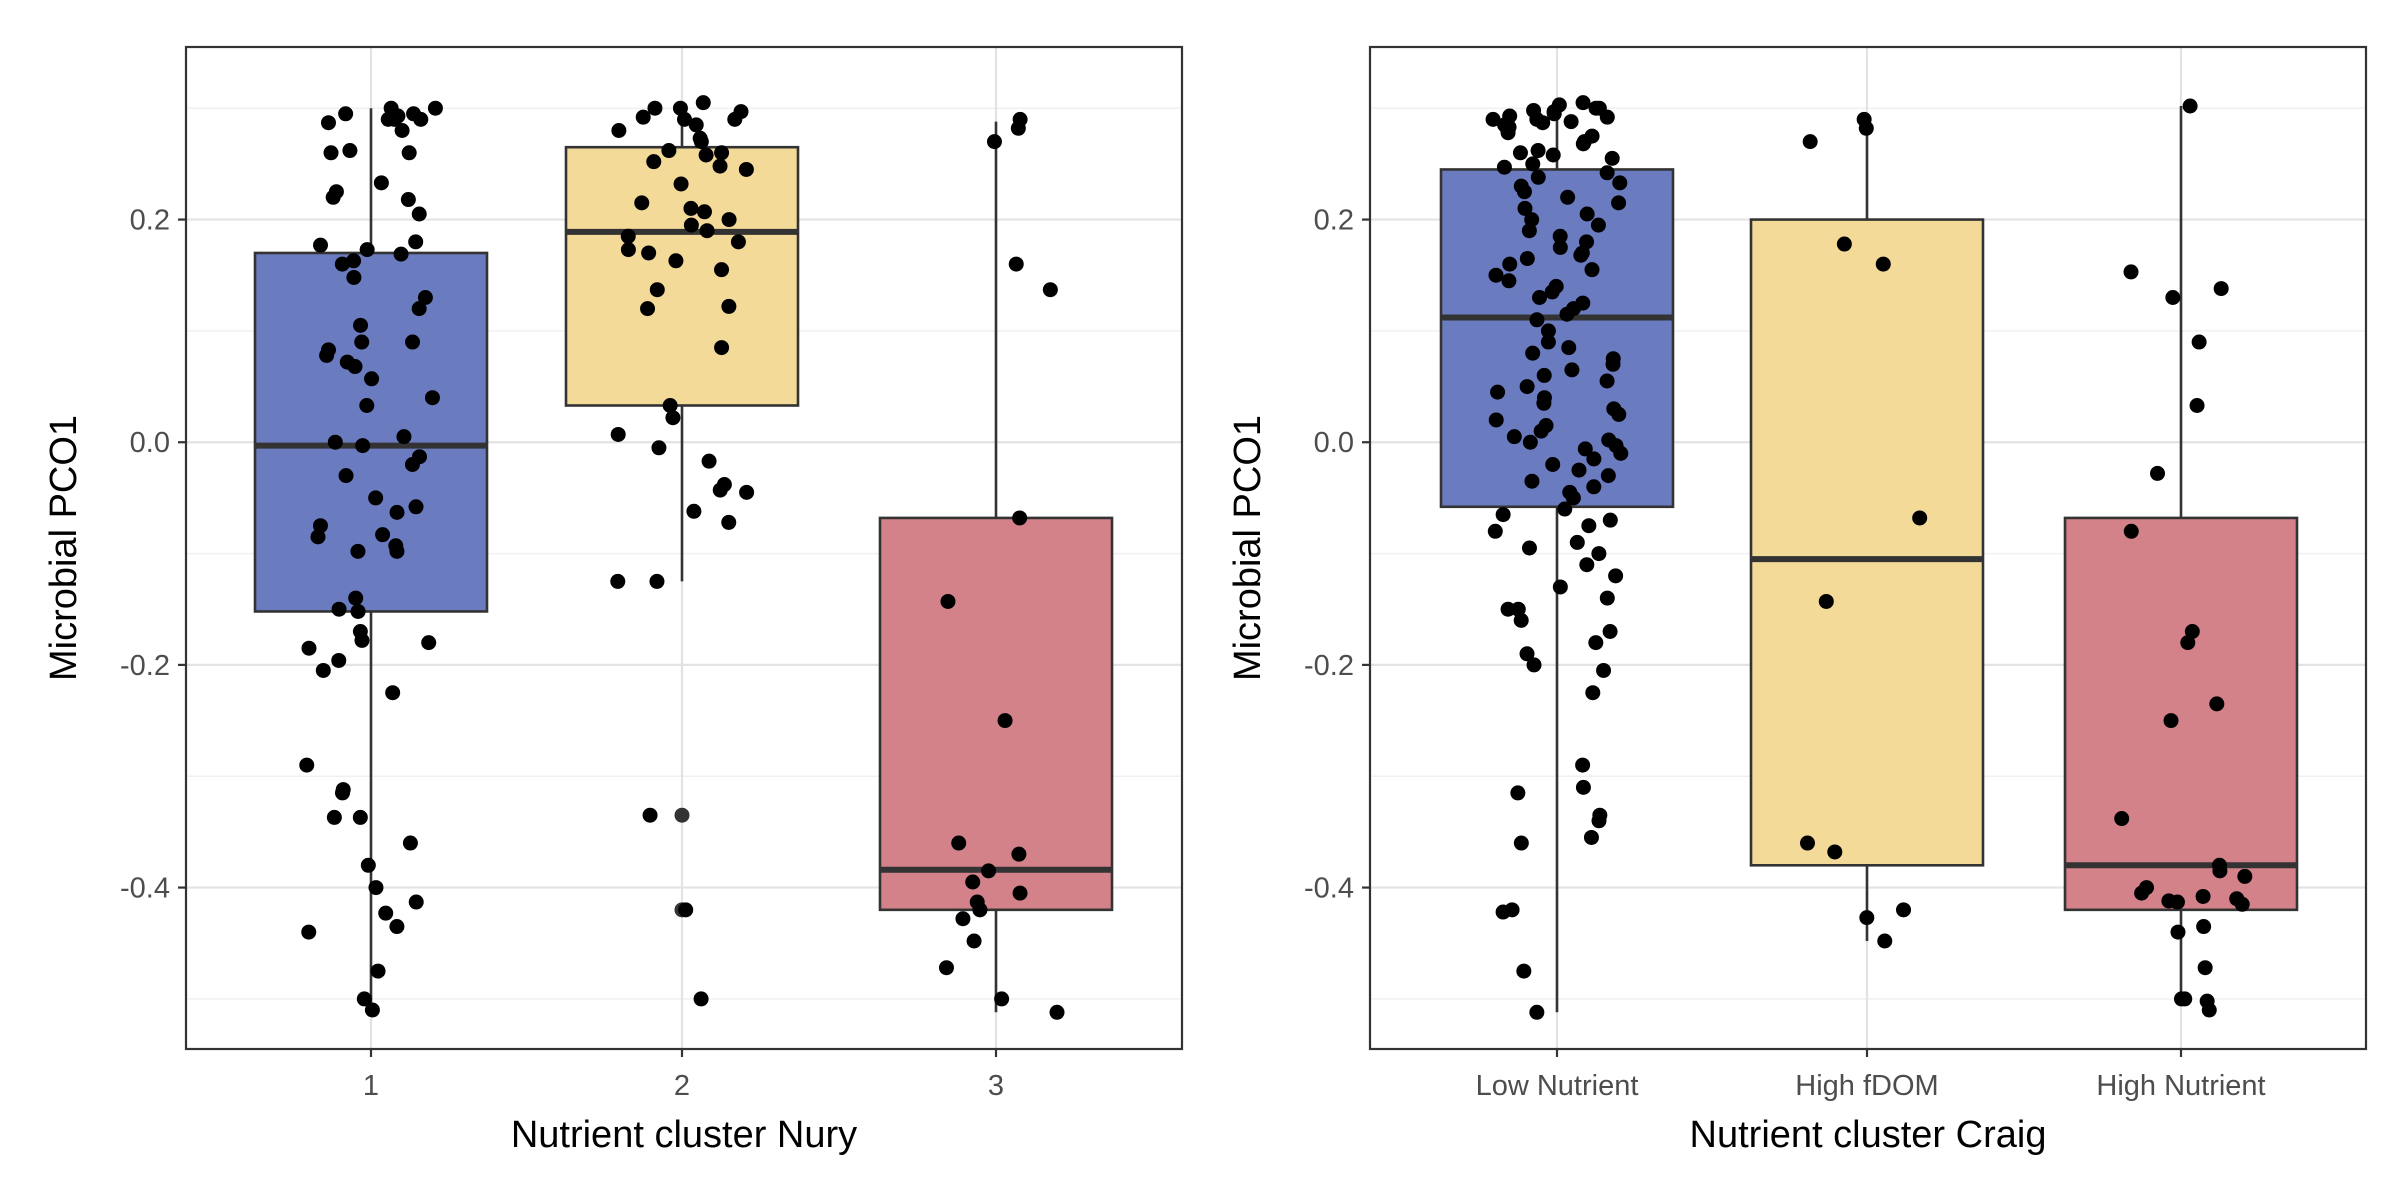 The height and width of the screenshot is (1200, 2400). I want to click on y-tick-label: 0.0, so click(150, 443).